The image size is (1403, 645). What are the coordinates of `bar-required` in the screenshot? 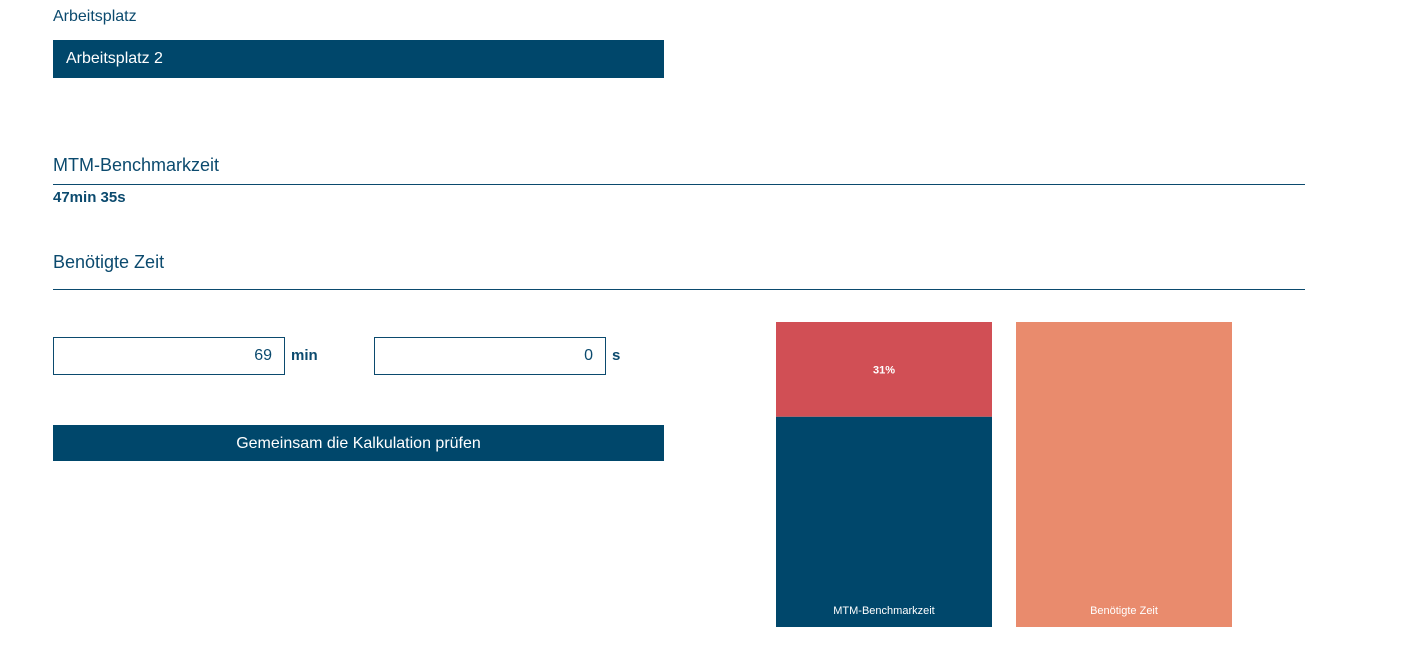 It's located at (1124, 474).